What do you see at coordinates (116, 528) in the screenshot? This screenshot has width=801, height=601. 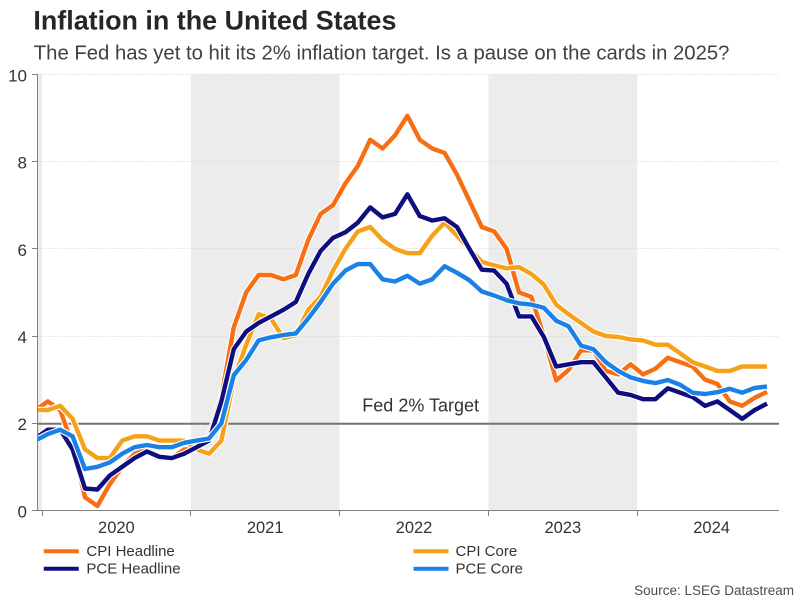 I see `svg-text: 2020` at bounding box center [116, 528].